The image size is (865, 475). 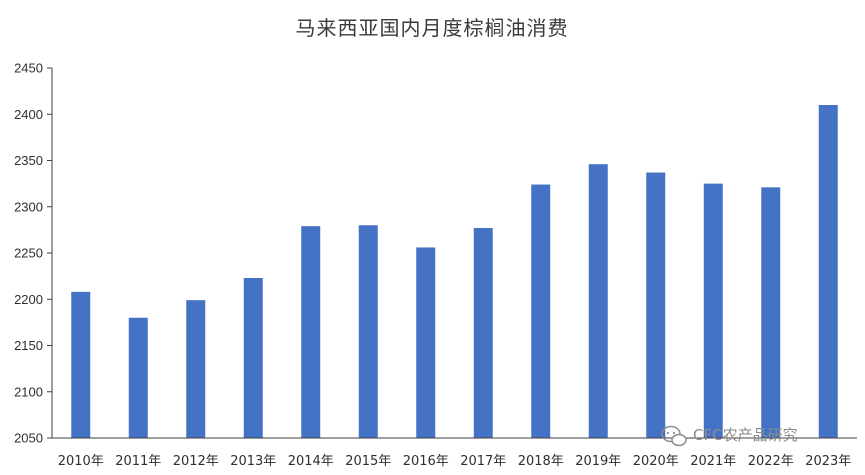 What do you see at coordinates (745, 435) in the screenshot?
I see `watermark-text: CFC农产品研究` at bounding box center [745, 435].